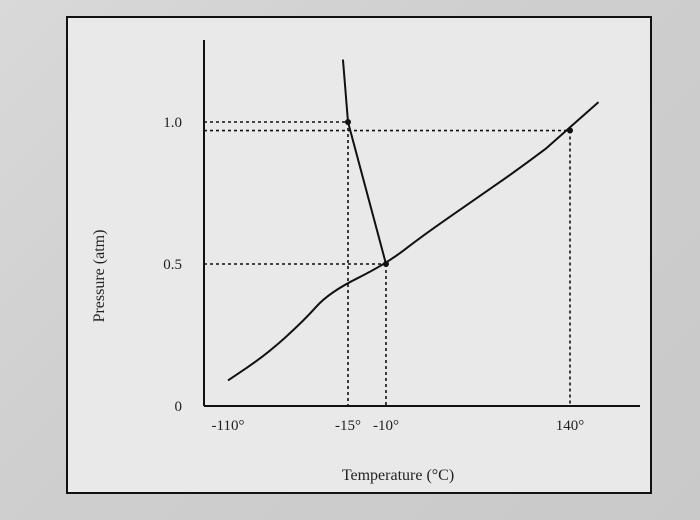 The width and height of the screenshot is (700, 520). I want to click on x-tick-label-1: -15°, so click(348, 426).